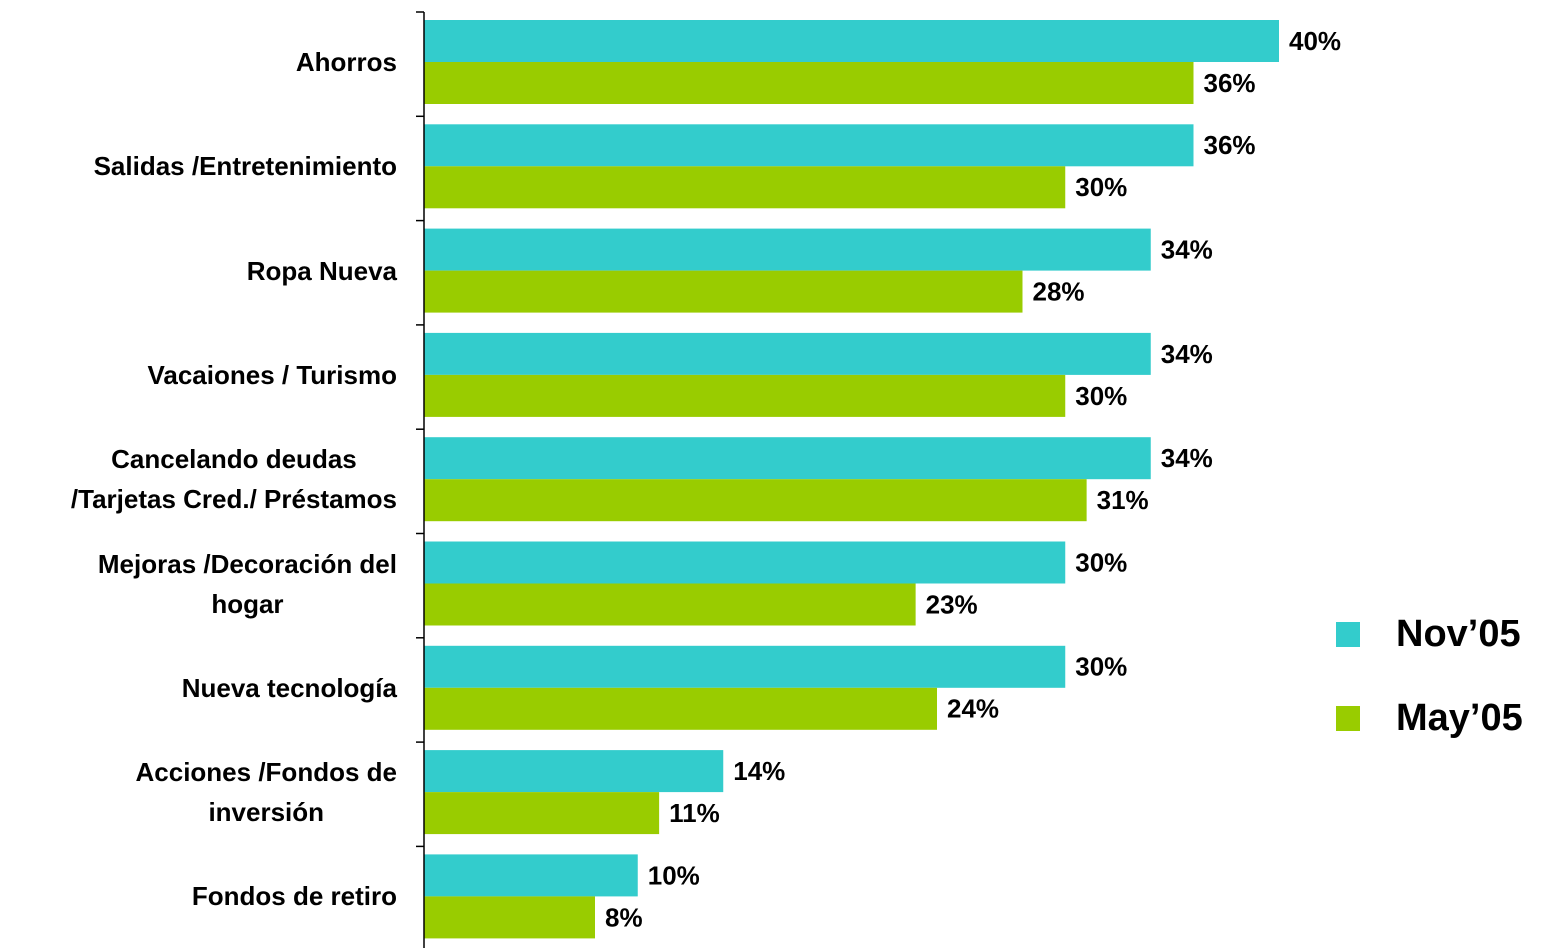 The height and width of the screenshot is (948, 1556). I want to click on category-label: Nueva tecnología, so click(289, 687).